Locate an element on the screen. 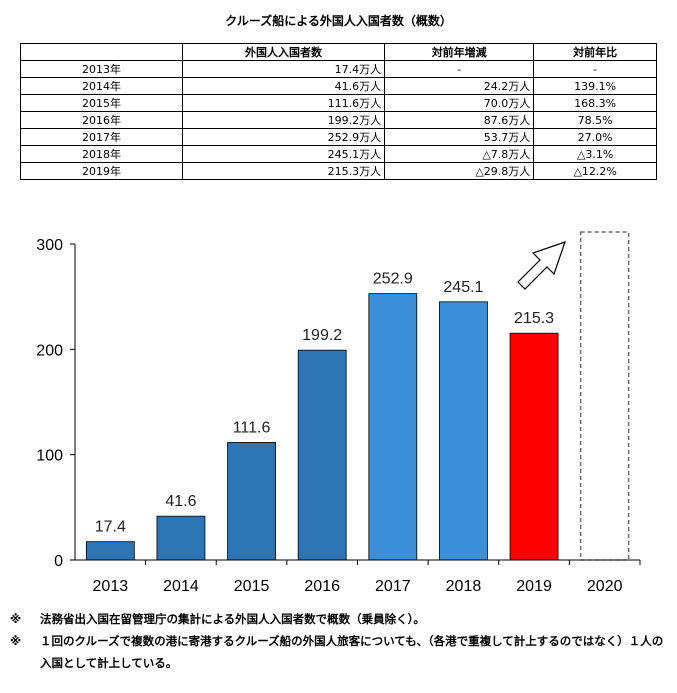 This screenshot has height=693, width=677. table-row: 2016年 199.2万人 87.6万人 78.5% is located at coordinates (338, 120).